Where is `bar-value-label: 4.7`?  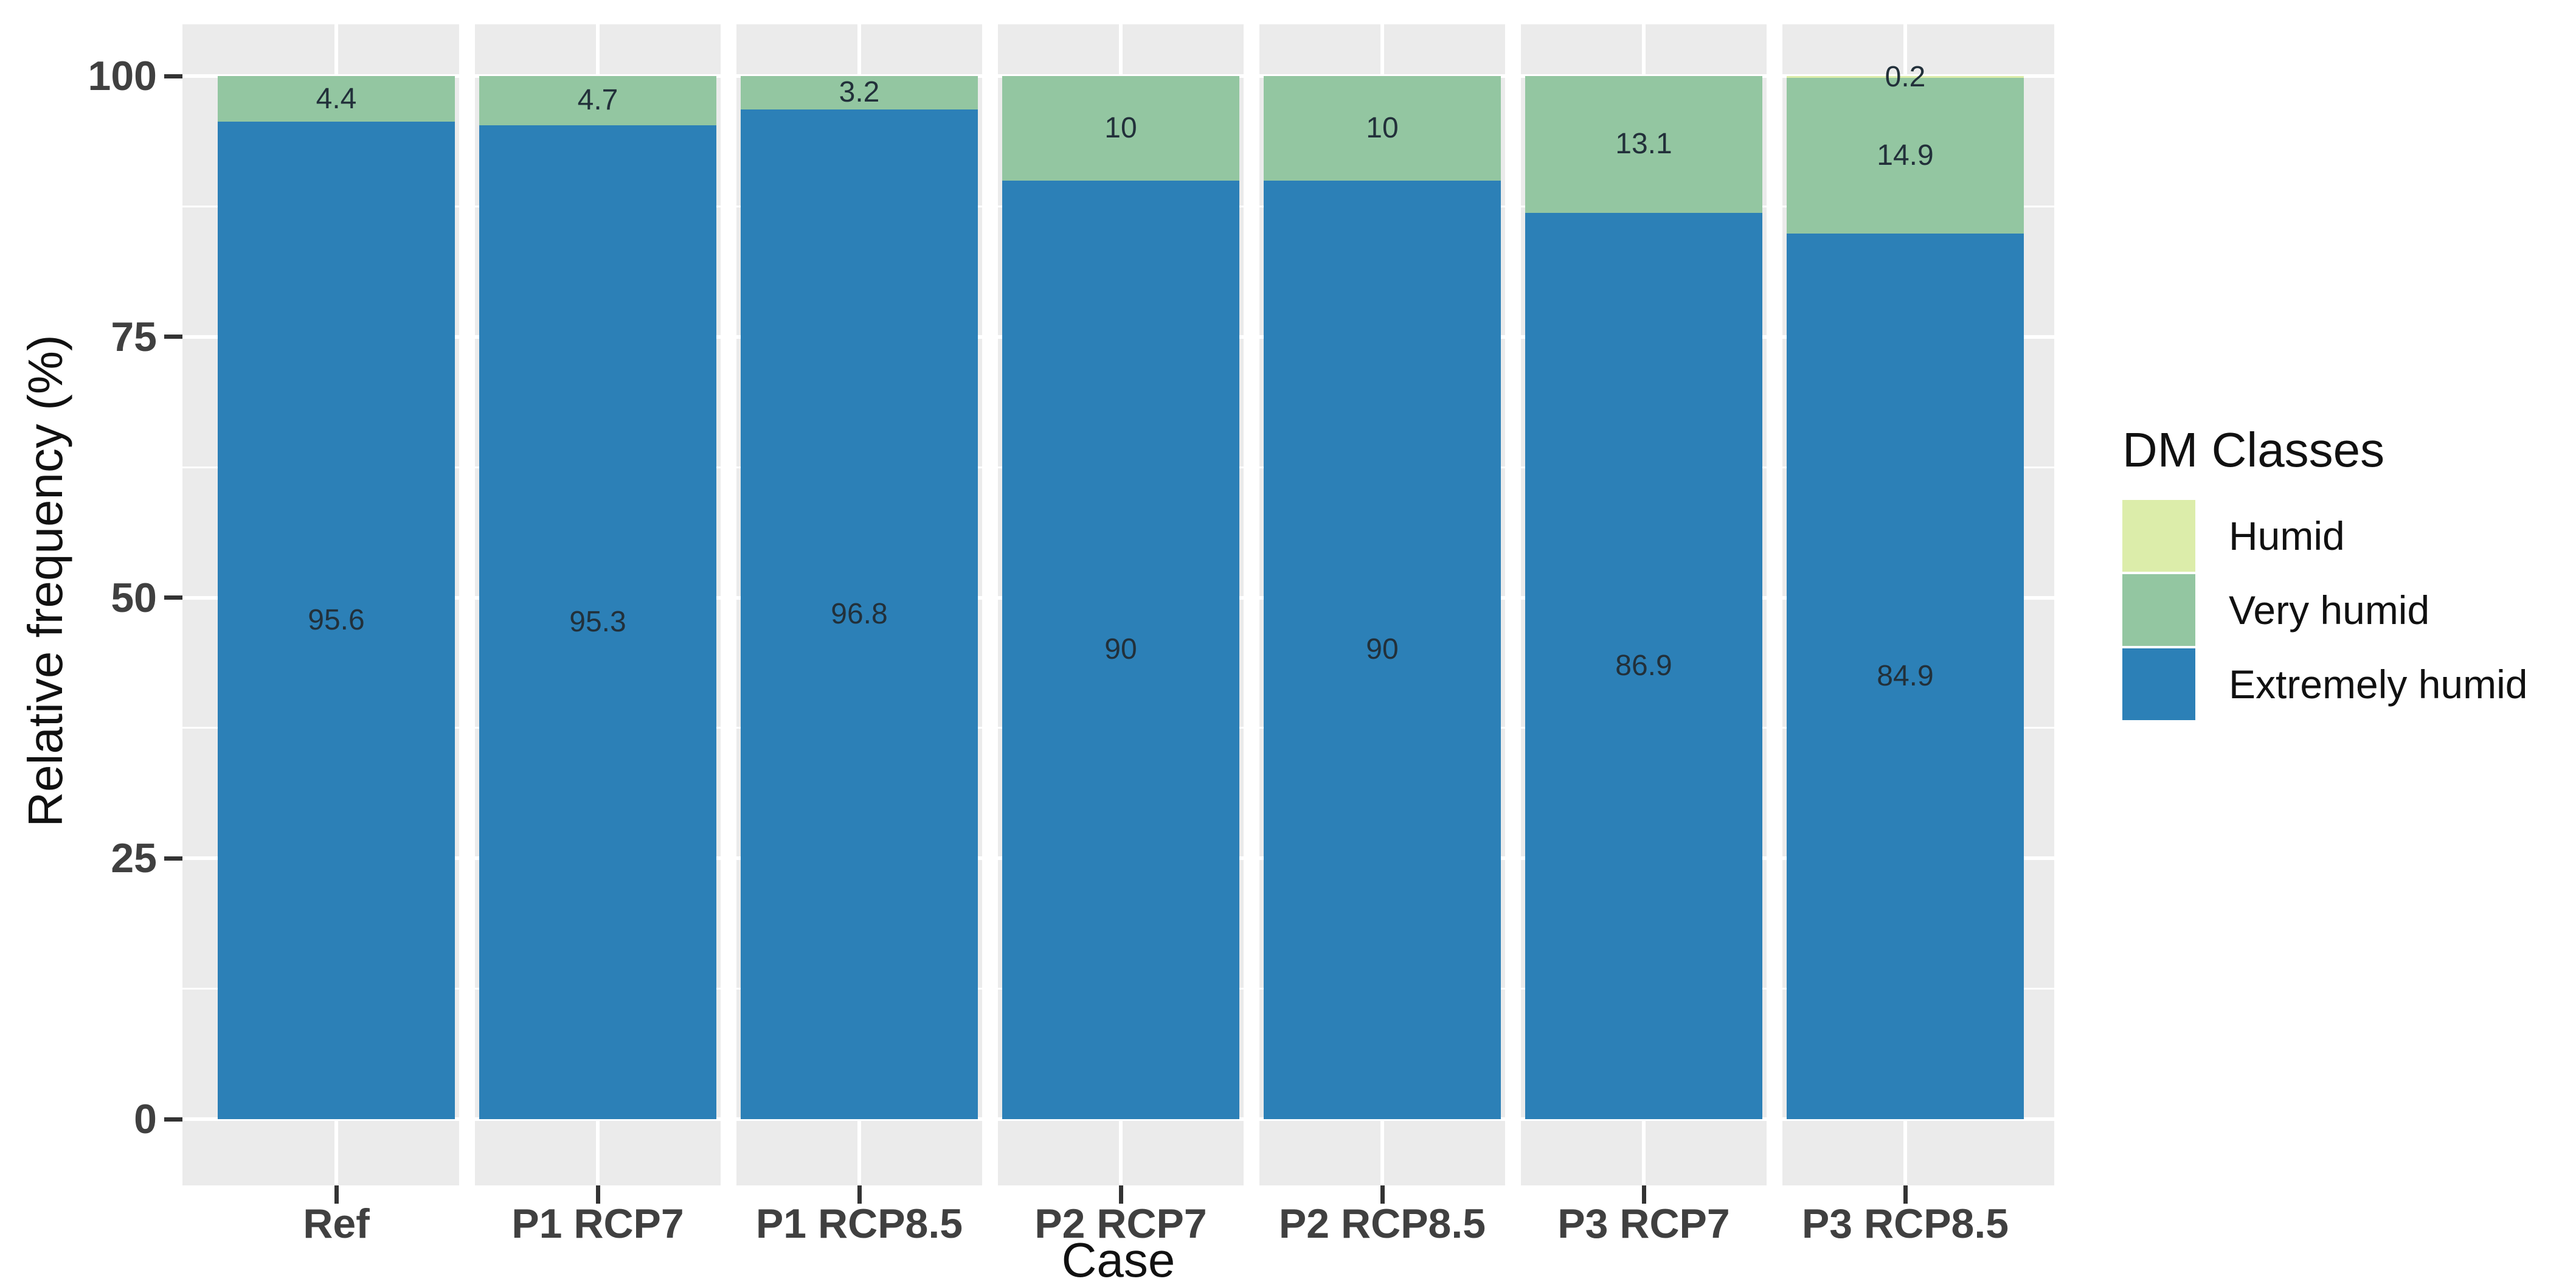 bar-value-label: 4.7 is located at coordinates (597, 100).